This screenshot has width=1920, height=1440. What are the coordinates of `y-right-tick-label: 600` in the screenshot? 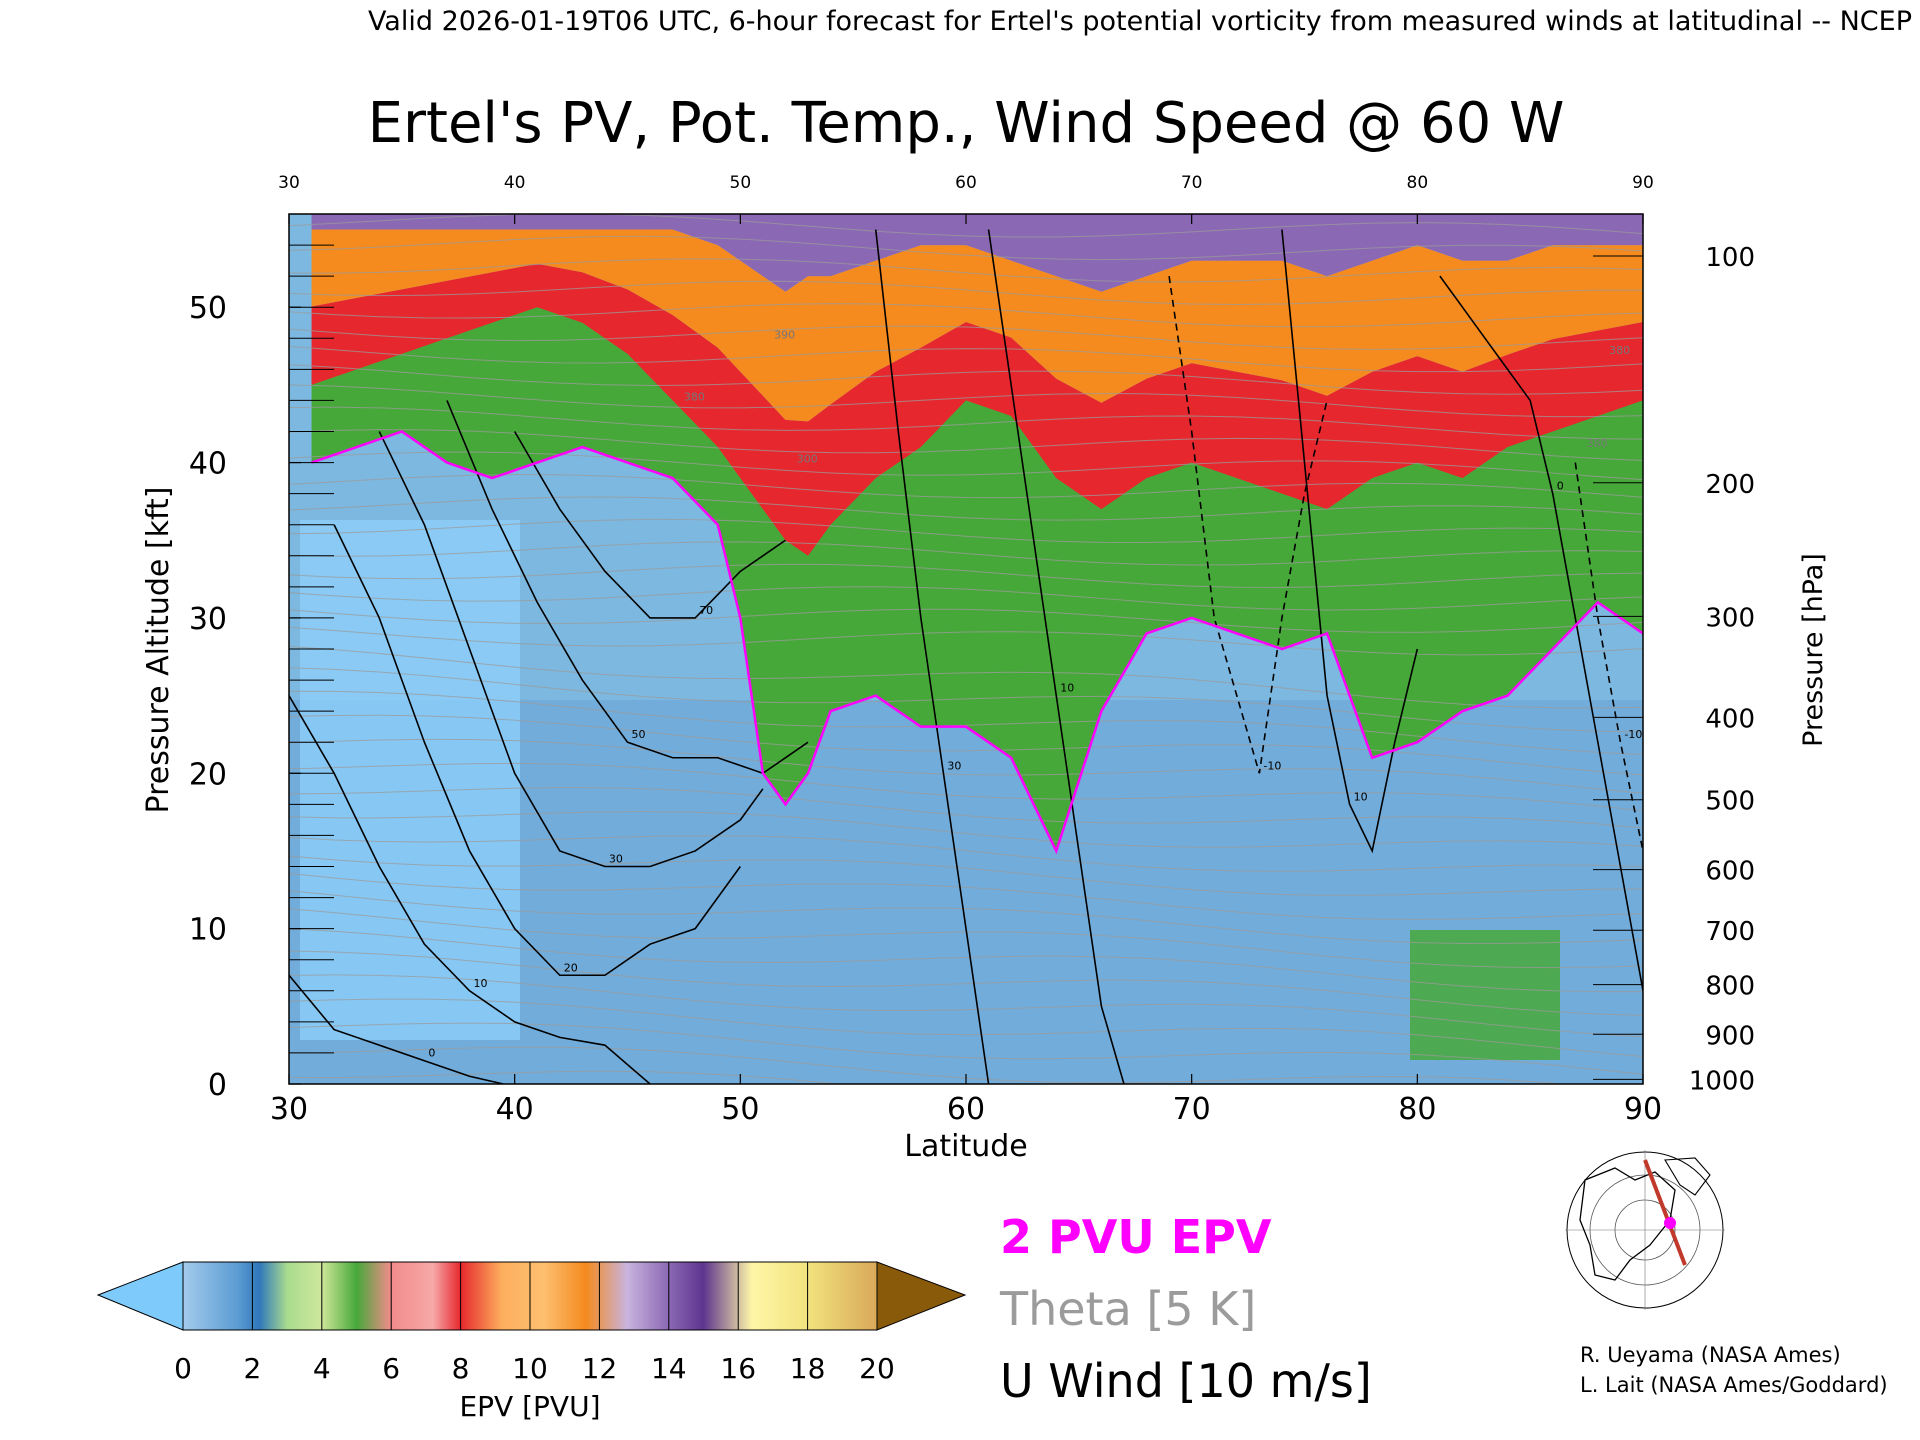 It's located at (1730, 872).